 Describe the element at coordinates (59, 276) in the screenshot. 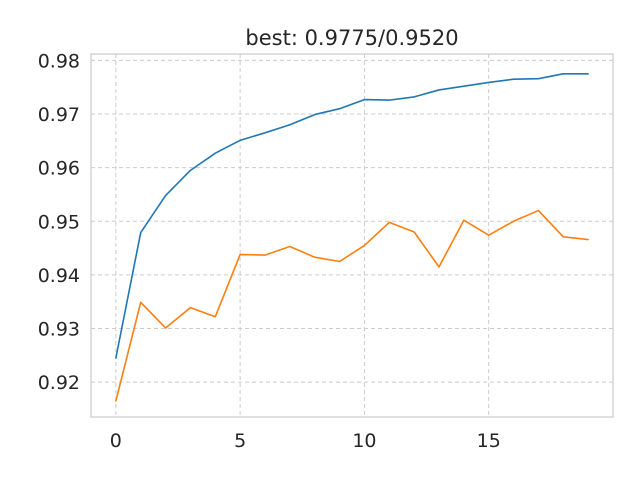

I see `y-tick-label: 0.94` at that location.